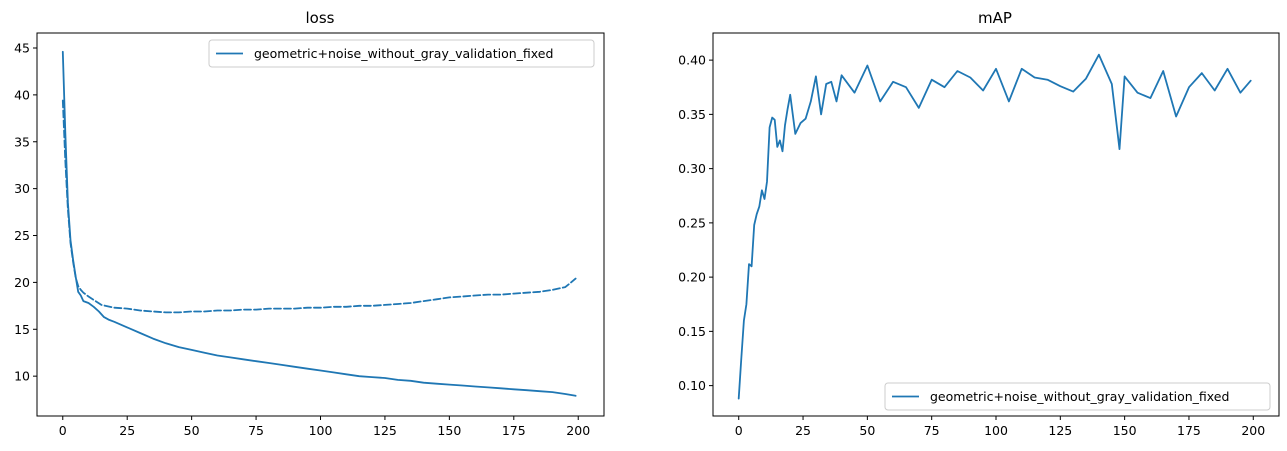 This screenshot has height=451, width=1287. What do you see at coordinates (692, 277) in the screenshot?
I see `y-tick-label: 0.20` at bounding box center [692, 277].